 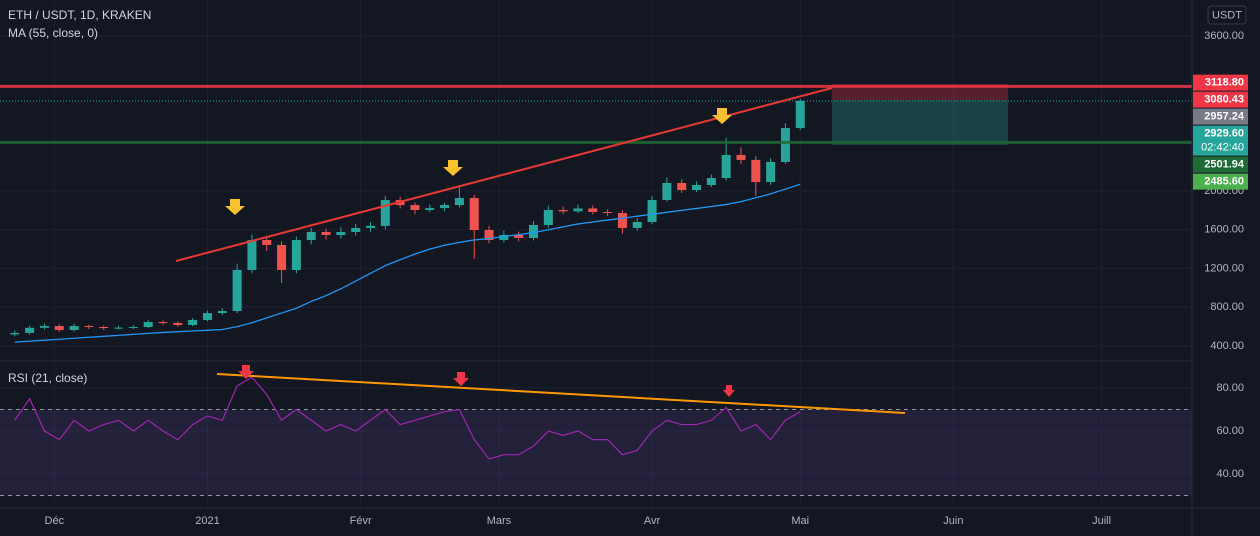 I want to click on y-tick-label: 400.00, so click(x=1227, y=346).